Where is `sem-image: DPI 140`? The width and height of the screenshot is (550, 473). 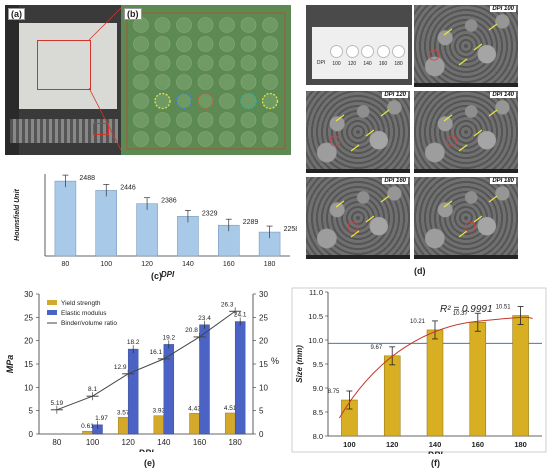
sem-image: DPI 140 is located at coordinates (466, 132).